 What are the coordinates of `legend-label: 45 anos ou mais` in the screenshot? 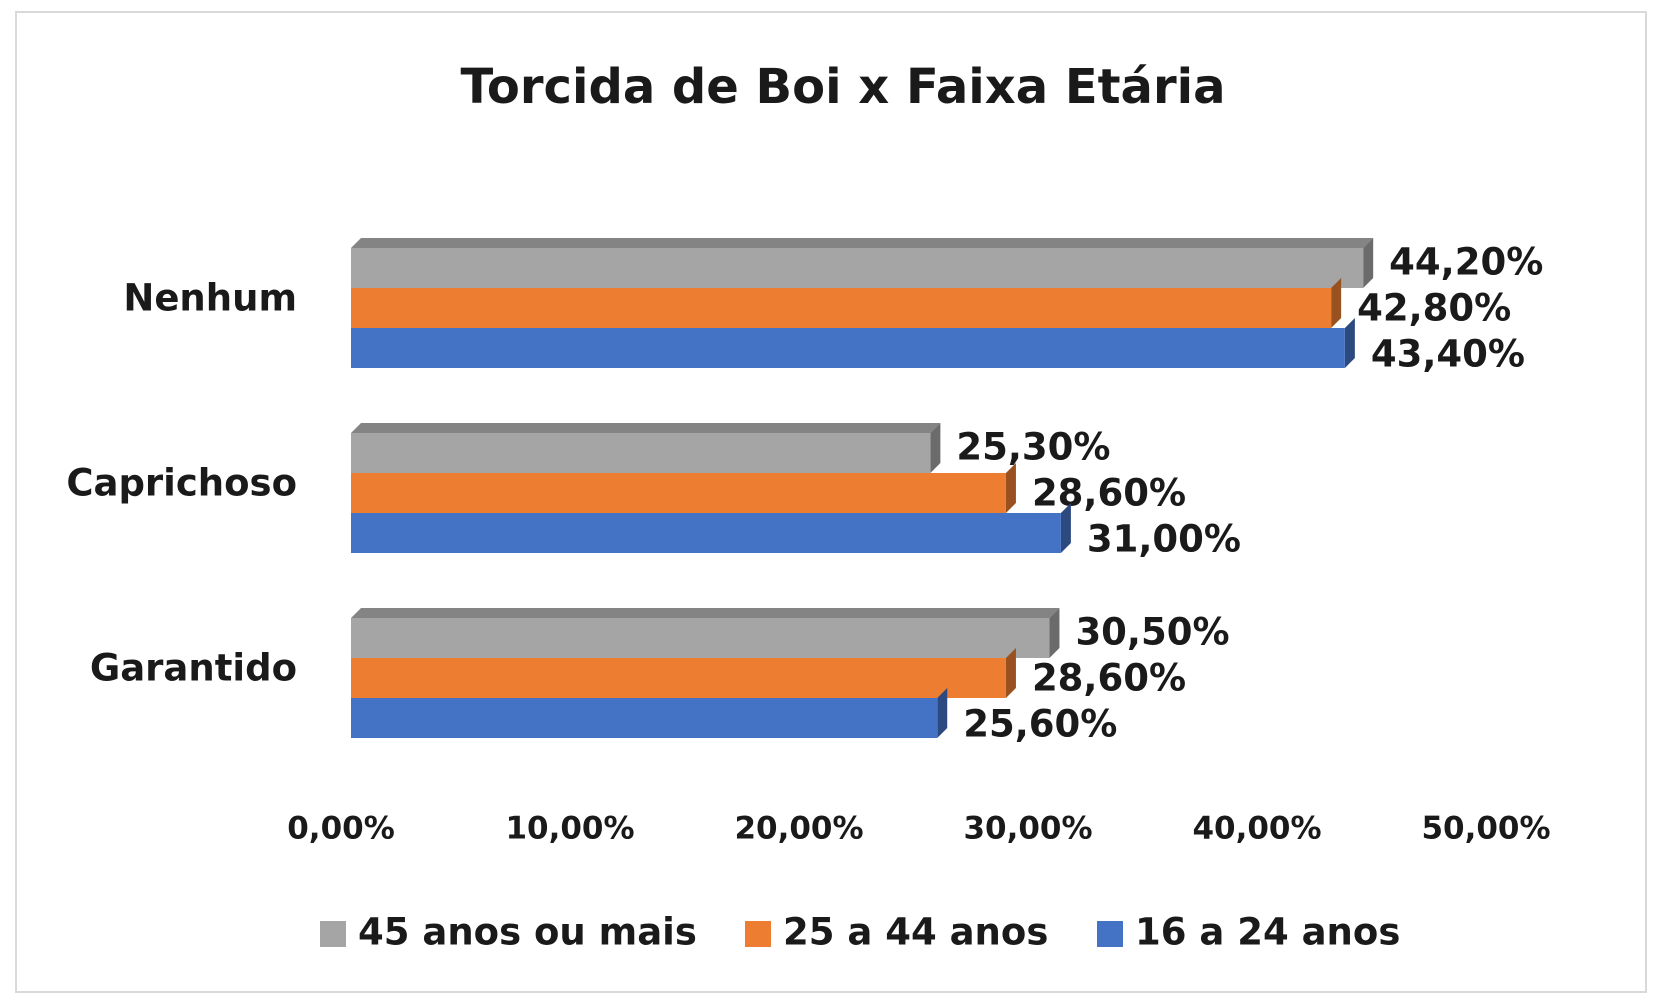 It's located at (527, 932).